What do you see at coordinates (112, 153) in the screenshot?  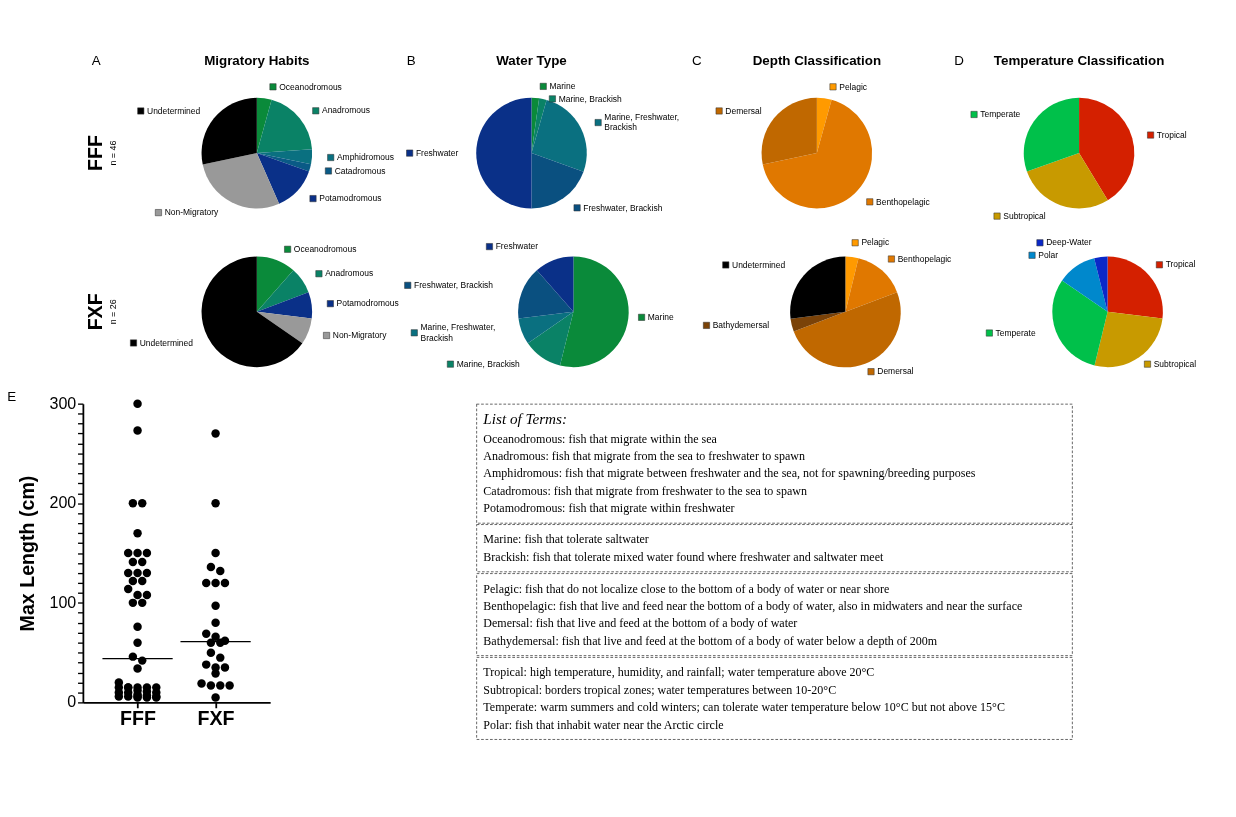 I see `text: n = 46` at bounding box center [112, 153].